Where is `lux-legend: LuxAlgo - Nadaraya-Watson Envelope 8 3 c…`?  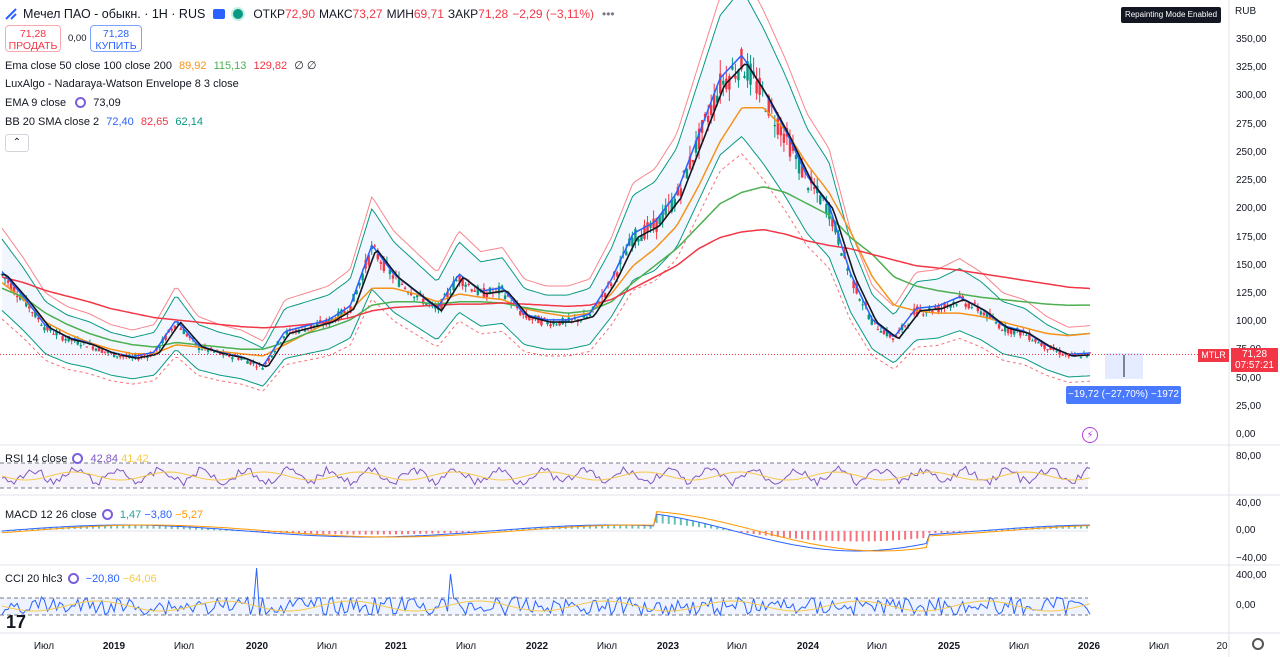 lux-legend: LuxAlgo - Nadaraya-Watson Envelope 8 3 c… is located at coordinates (124, 84).